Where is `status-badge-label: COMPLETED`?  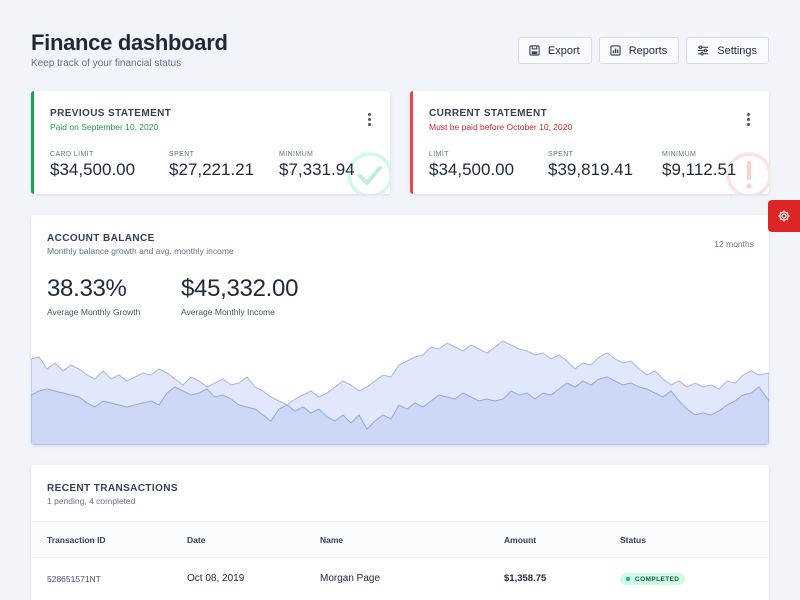
status-badge-label: COMPLETED is located at coordinates (657, 579).